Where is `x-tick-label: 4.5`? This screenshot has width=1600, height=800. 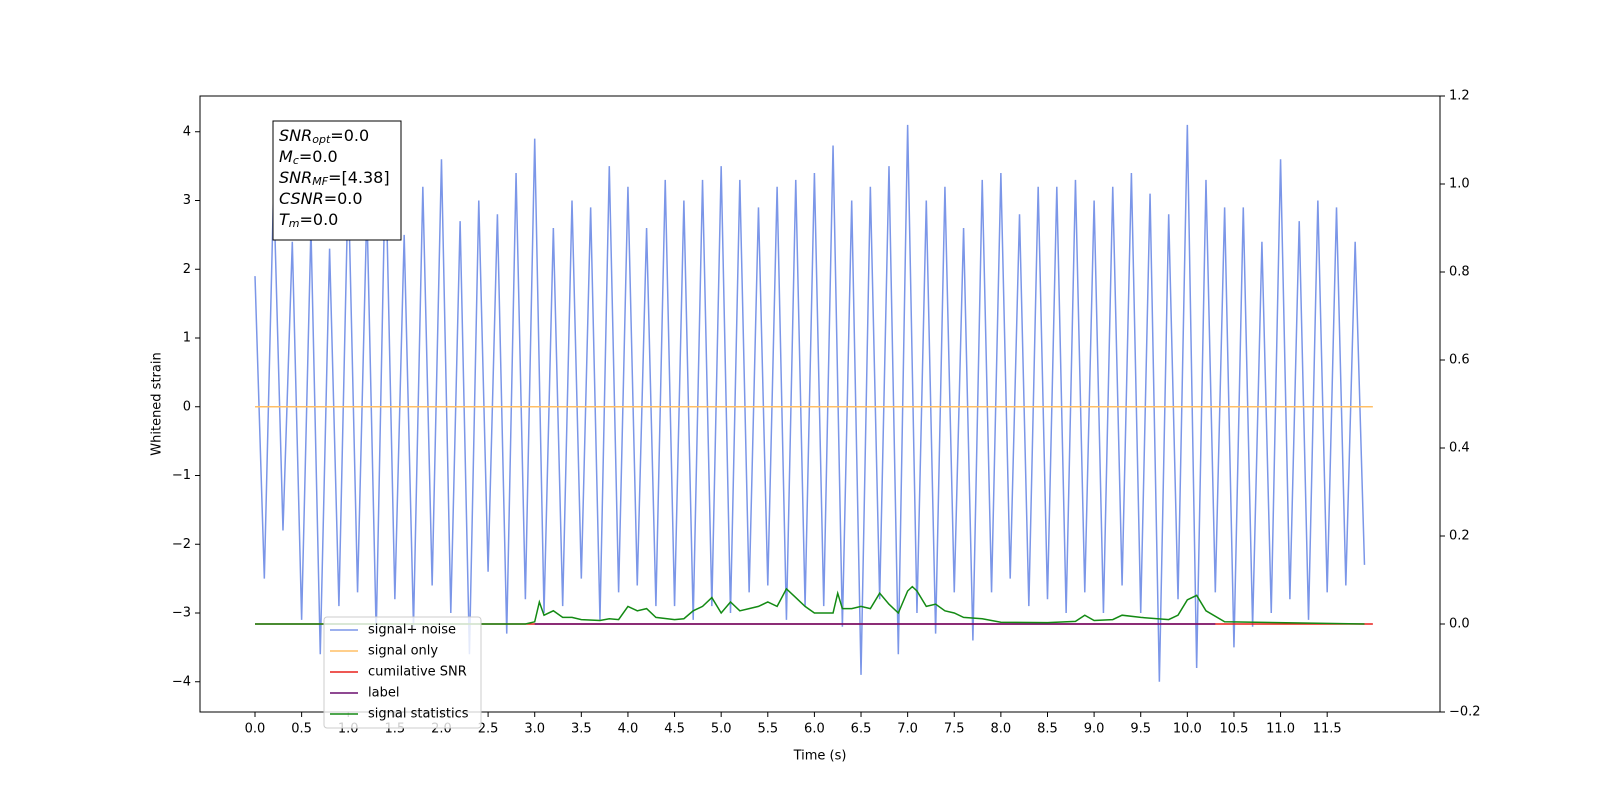 x-tick-label: 4.5 is located at coordinates (674, 729).